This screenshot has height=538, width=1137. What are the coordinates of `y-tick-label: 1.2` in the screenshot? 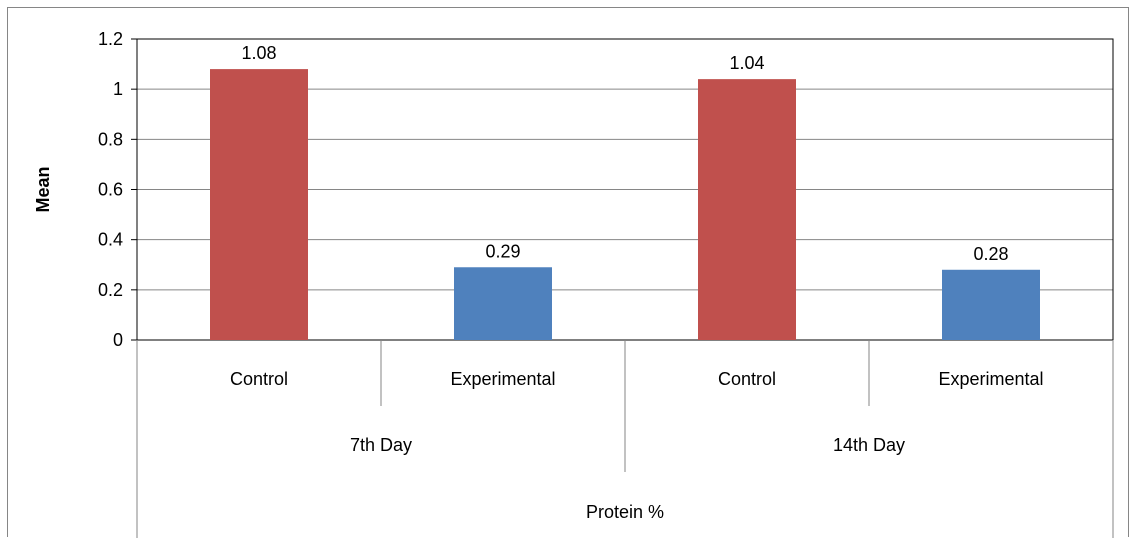 It's located at (110, 39).